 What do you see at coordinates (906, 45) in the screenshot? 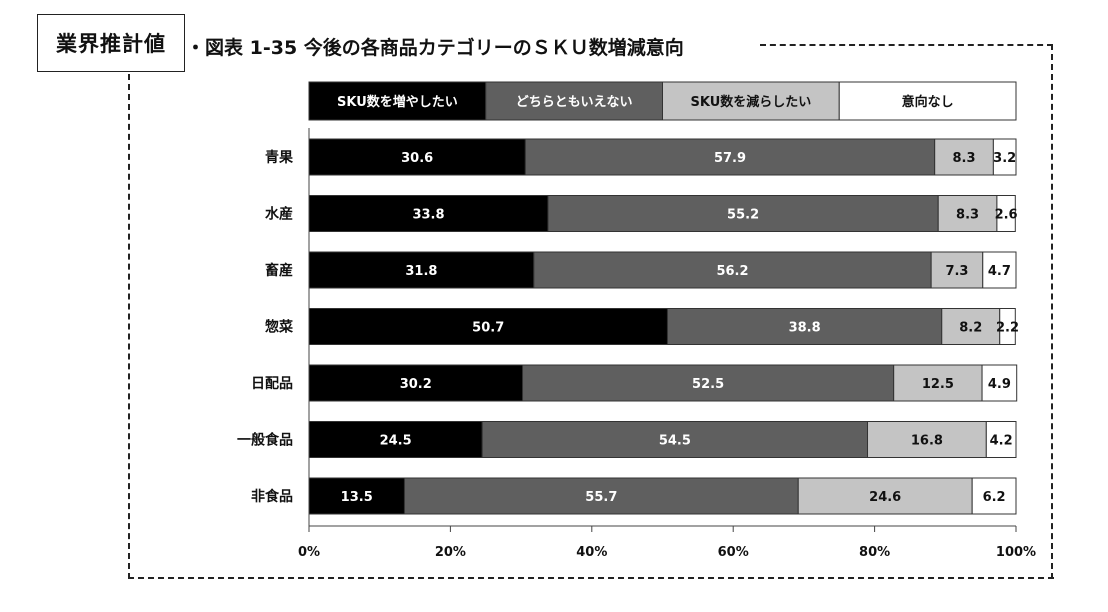
I see `frame-top-border` at bounding box center [906, 45].